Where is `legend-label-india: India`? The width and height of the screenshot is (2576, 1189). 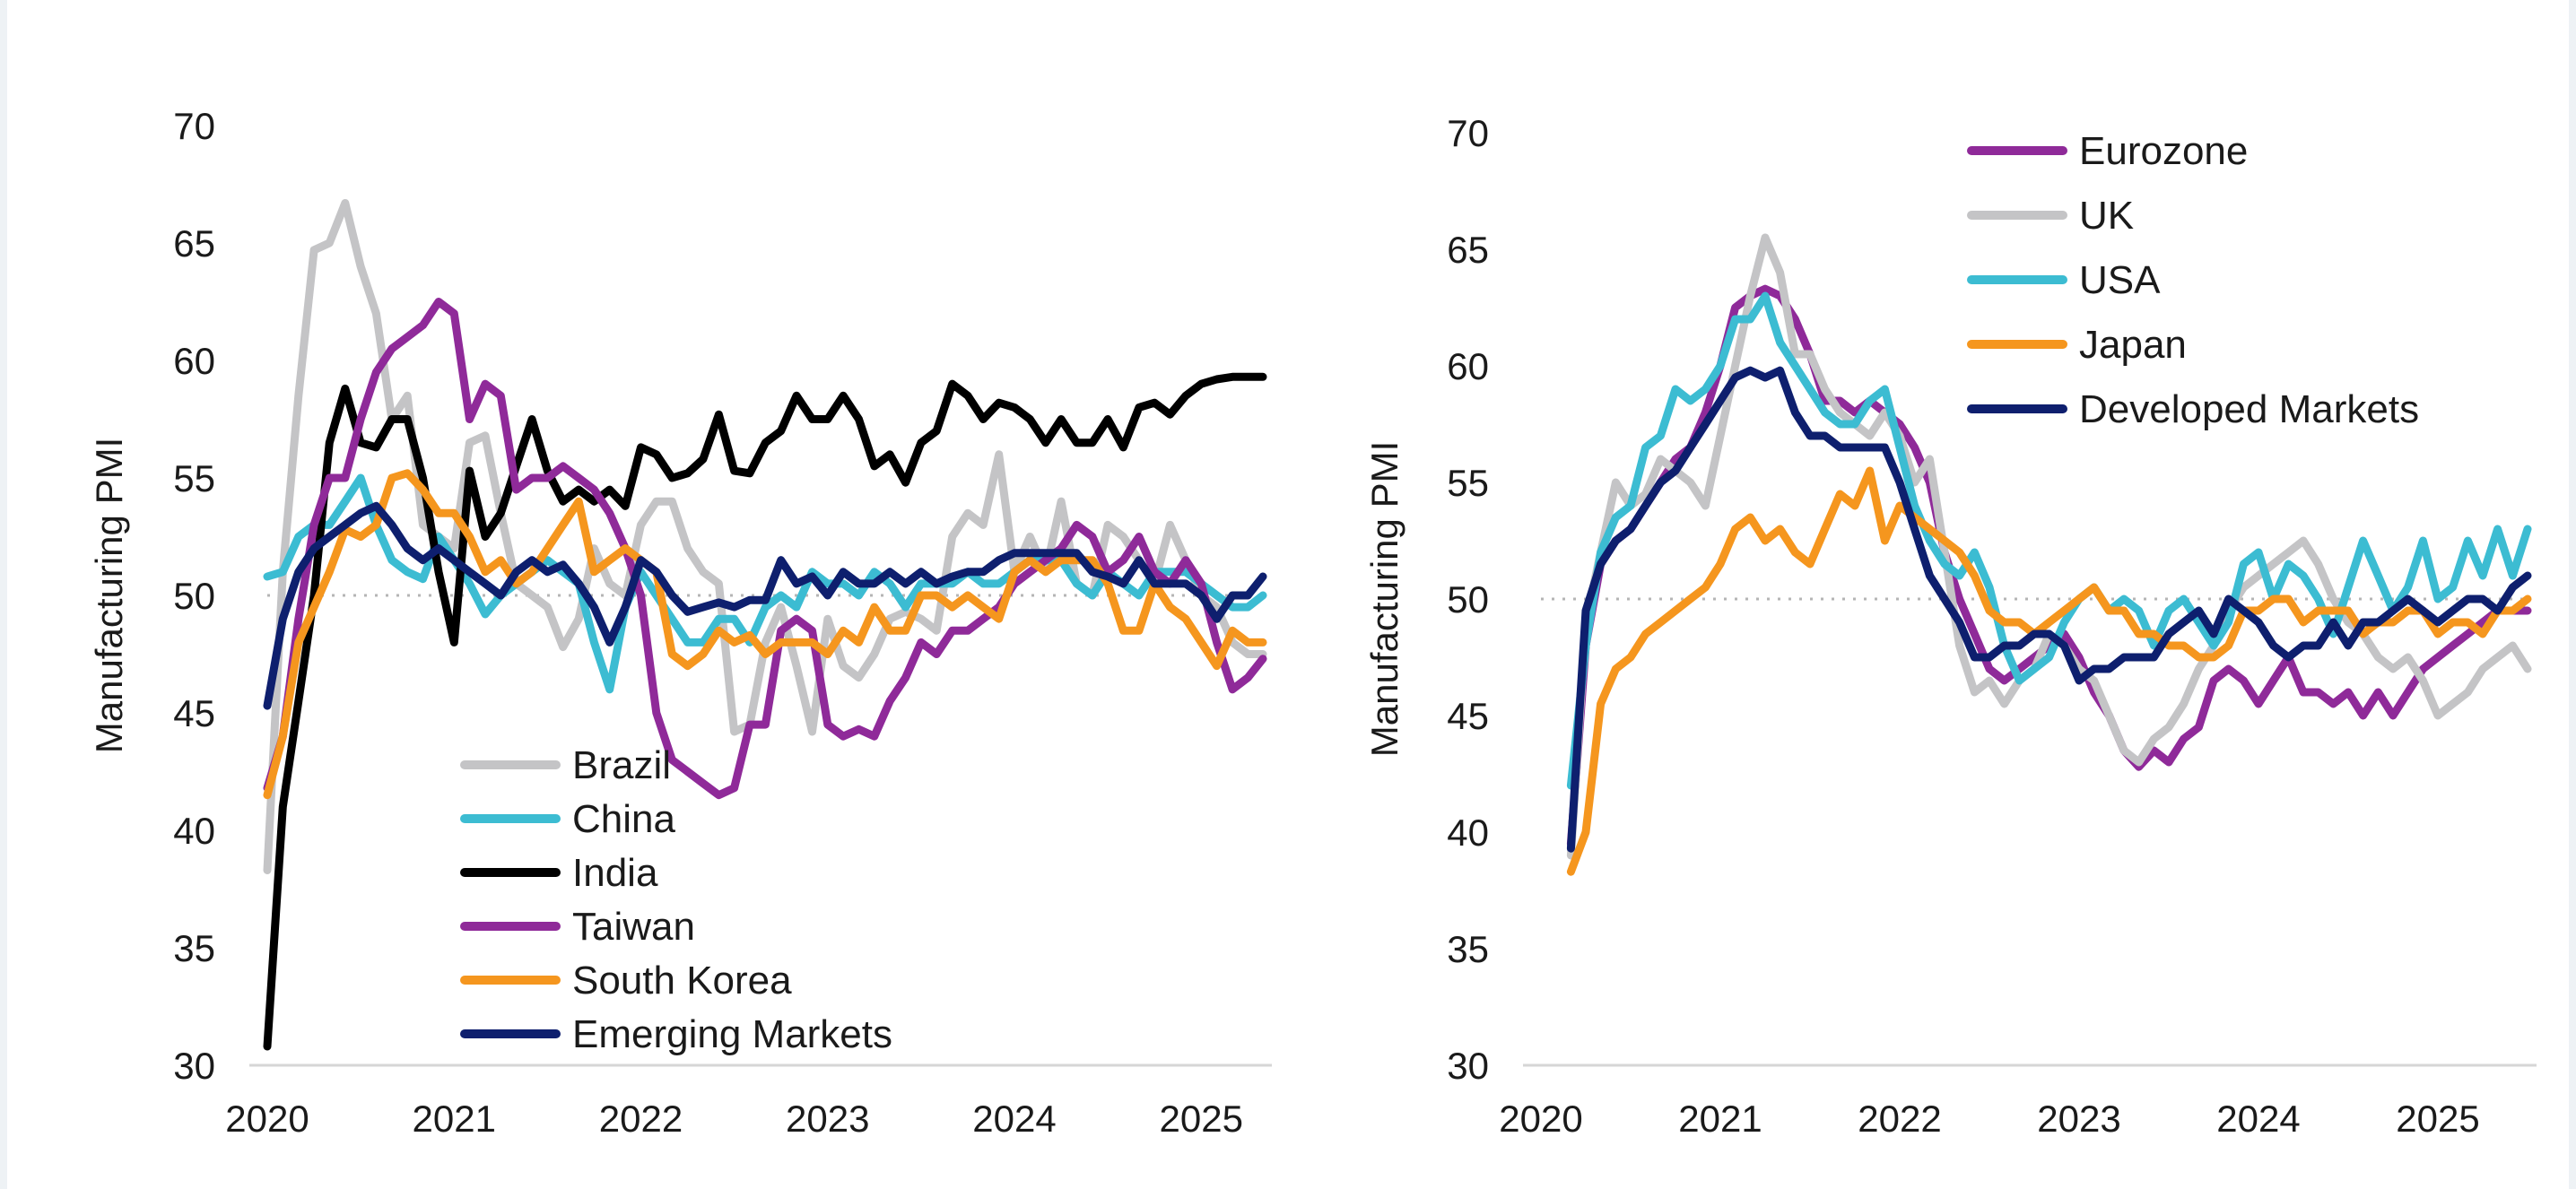
legend-label-india: India is located at coordinates (615, 873).